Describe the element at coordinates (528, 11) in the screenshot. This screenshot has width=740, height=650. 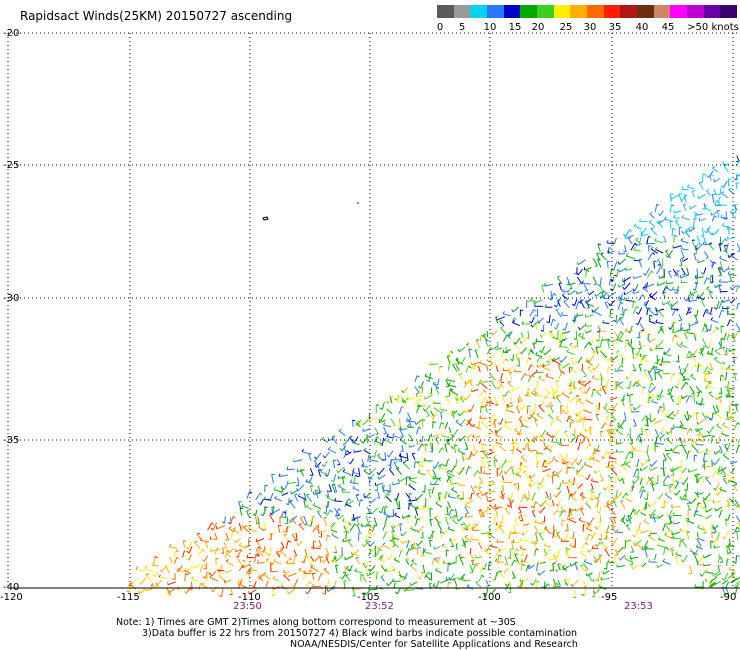
I see `legend-swatch` at that location.